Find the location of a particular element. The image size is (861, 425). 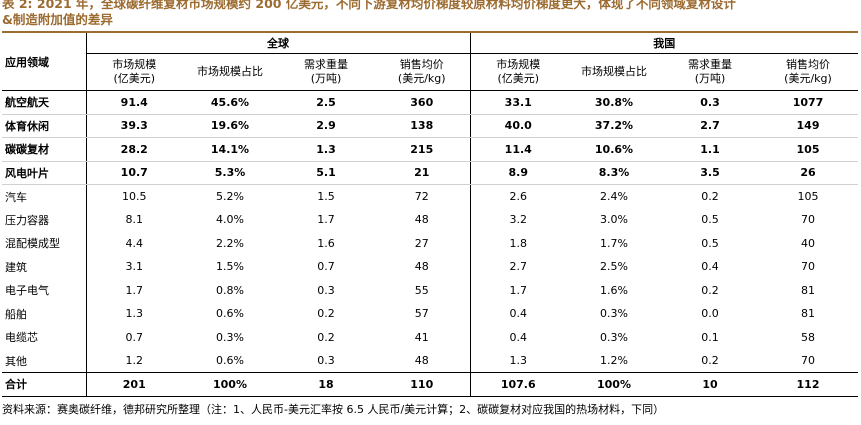

row-label: 体育休闲 is located at coordinates (44, 126).